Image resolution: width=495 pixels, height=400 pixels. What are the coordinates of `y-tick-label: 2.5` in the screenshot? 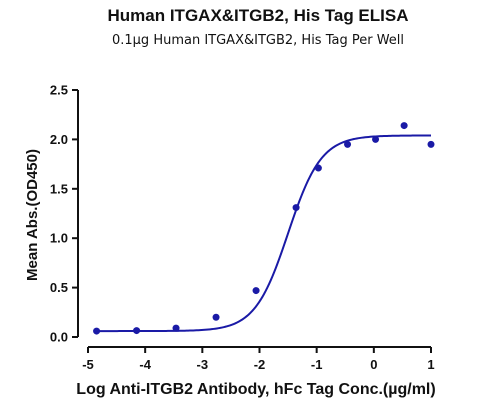 It's located at (59, 90).